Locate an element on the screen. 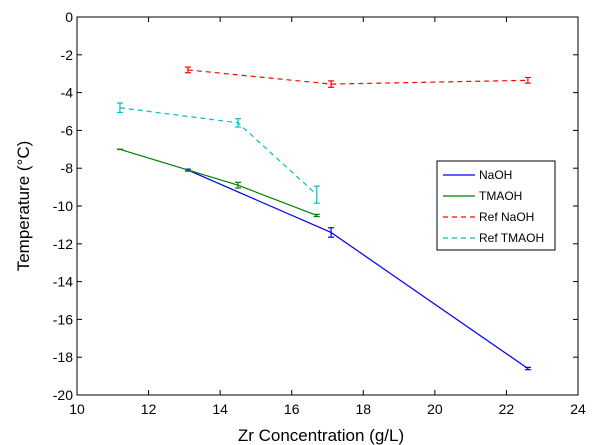 This screenshot has width=592, height=445. series-ref-naoh is located at coordinates (357, 77).